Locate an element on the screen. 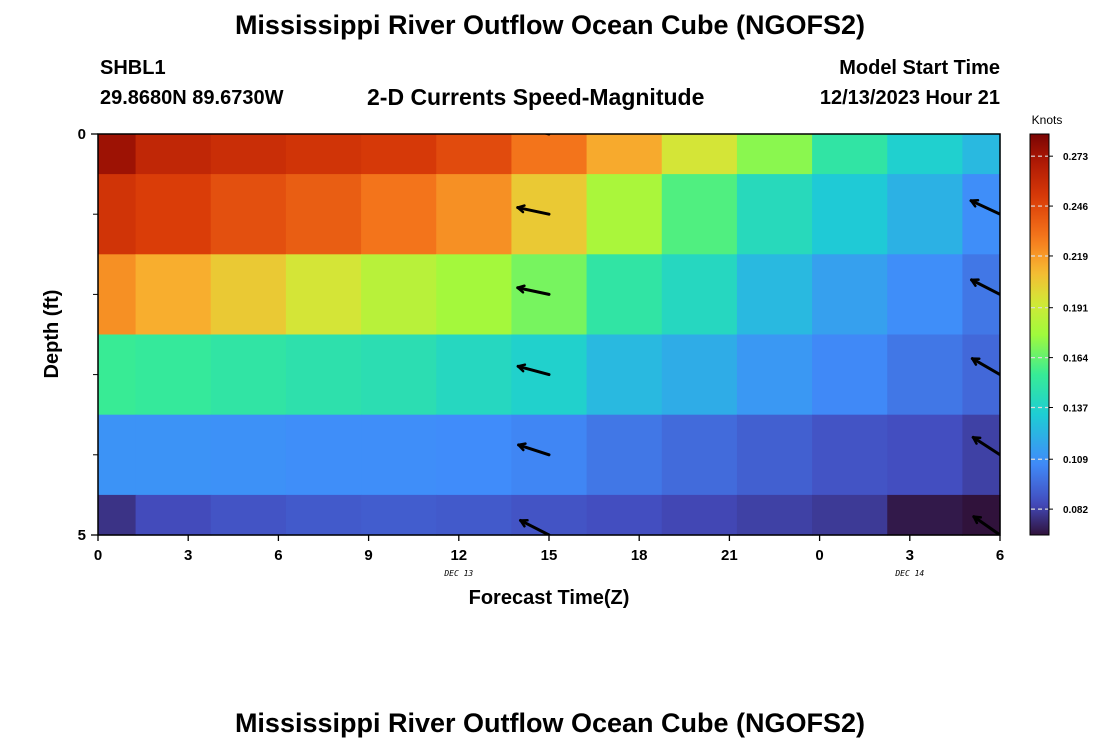  colorbar-unit: Knots is located at coordinates (1047, 120).